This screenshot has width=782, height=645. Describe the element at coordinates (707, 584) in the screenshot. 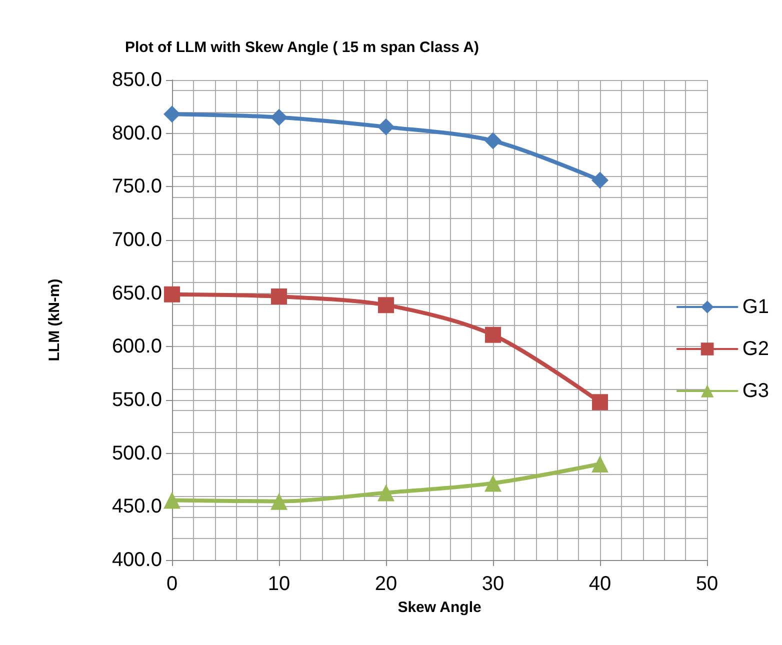

I see `x-tick-label: 50` at that location.